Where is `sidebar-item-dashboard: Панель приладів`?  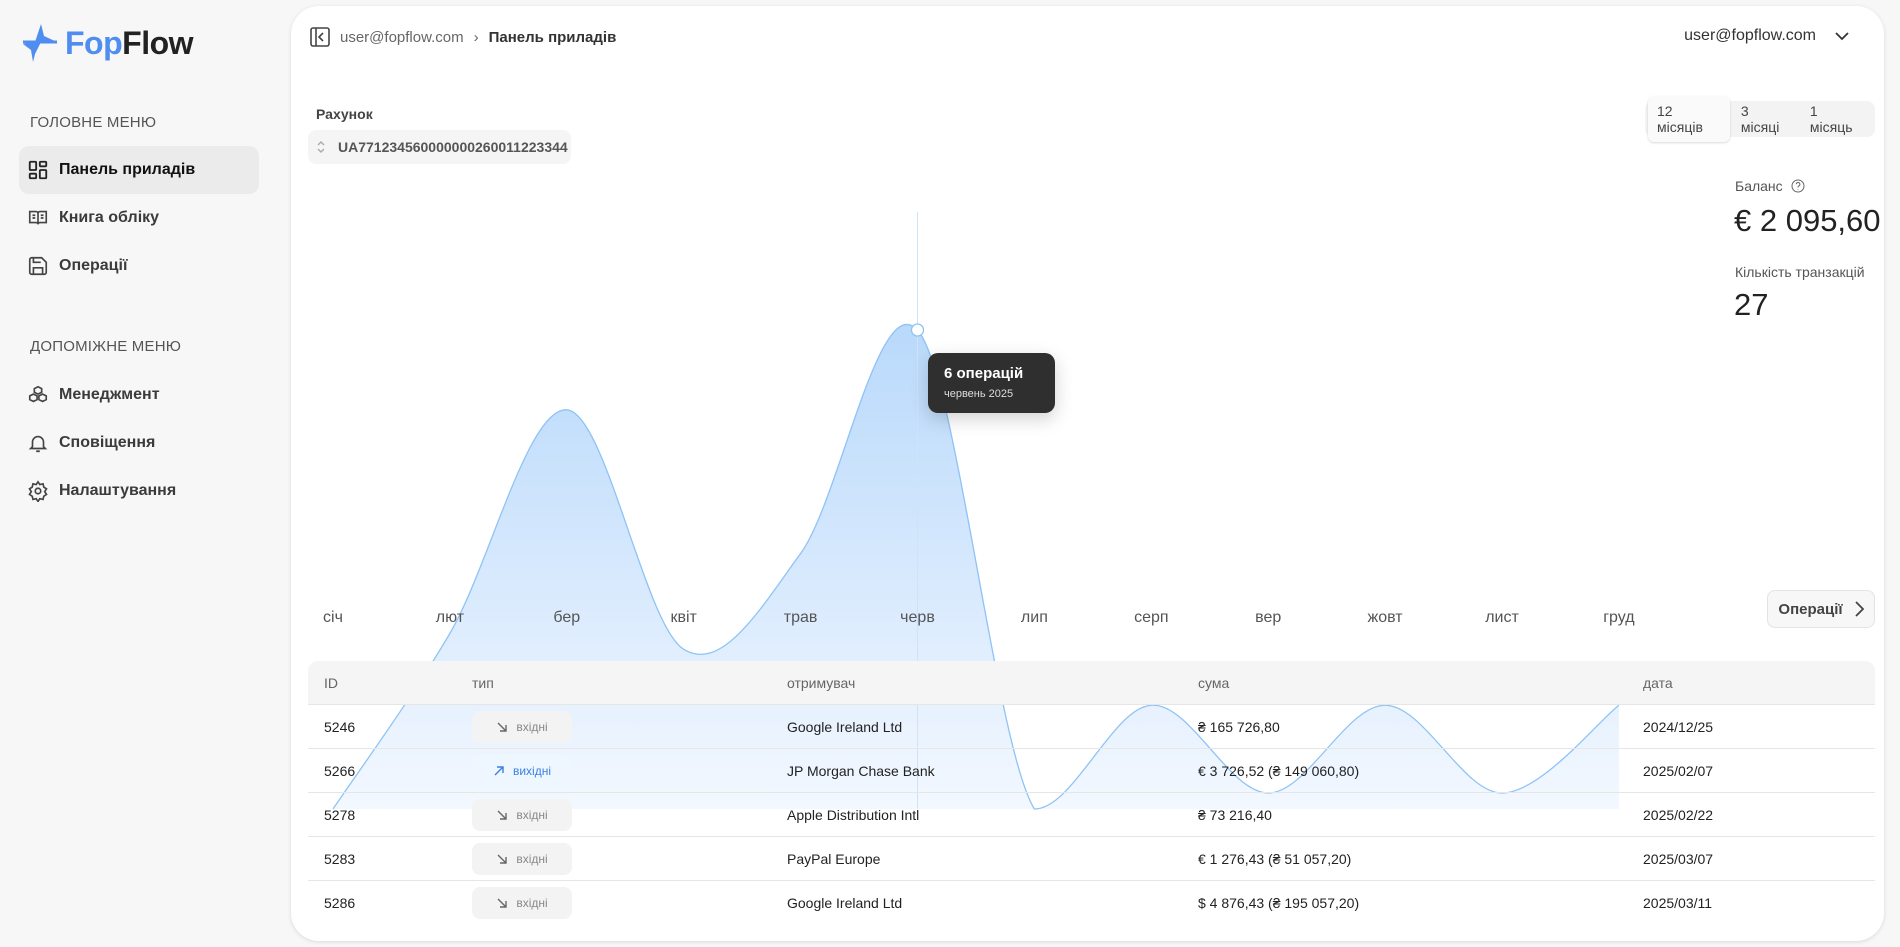 sidebar-item-dashboard: Панель приладів is located at coordinates (139, 170).